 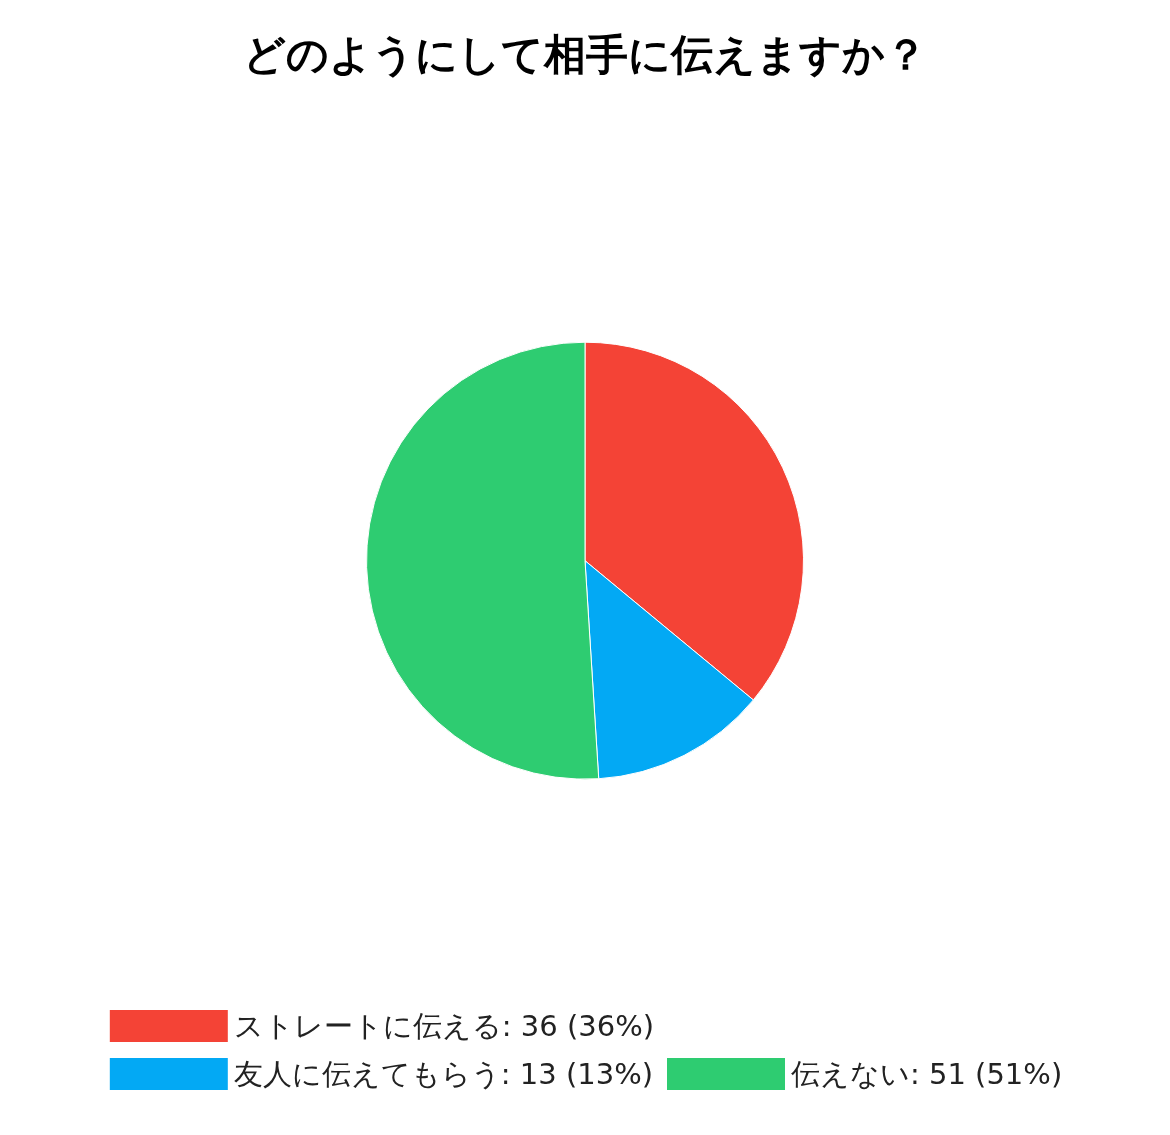 I want to click on chart-title: どのようにして相手に伝えますか？, so click(x=585, y=54).